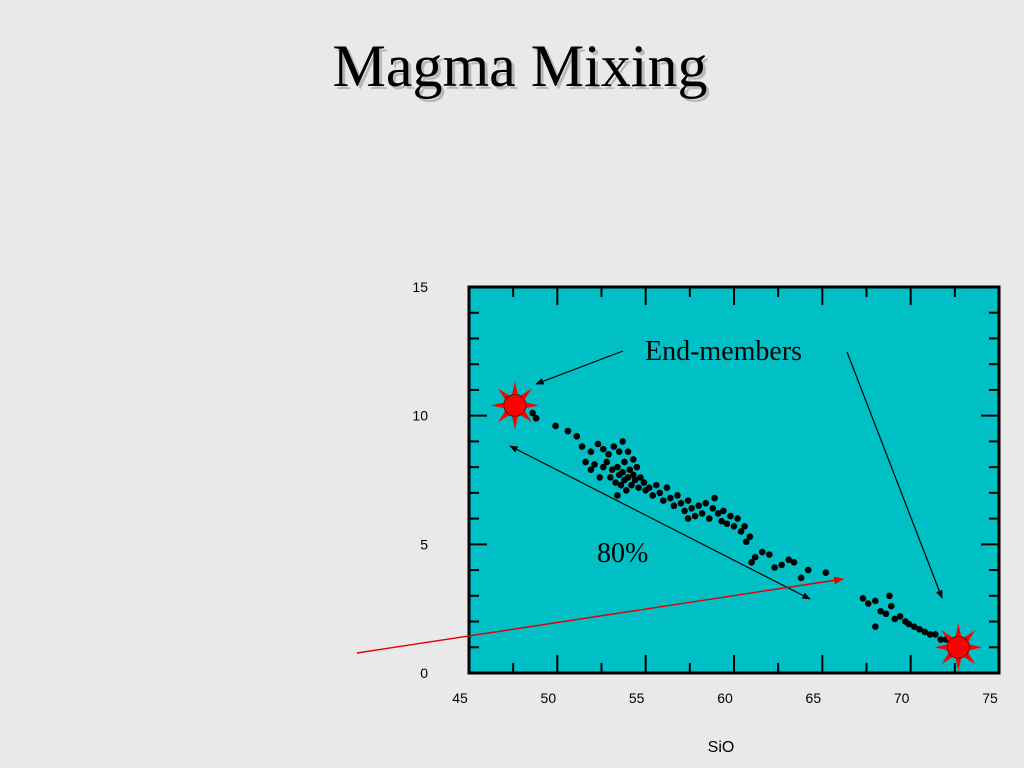 The width and height of the screenshot is (1024, 768). Describe the element at coordinates (622, 553) in the screenshot. I see `annotation-percent: 80%` at that location.